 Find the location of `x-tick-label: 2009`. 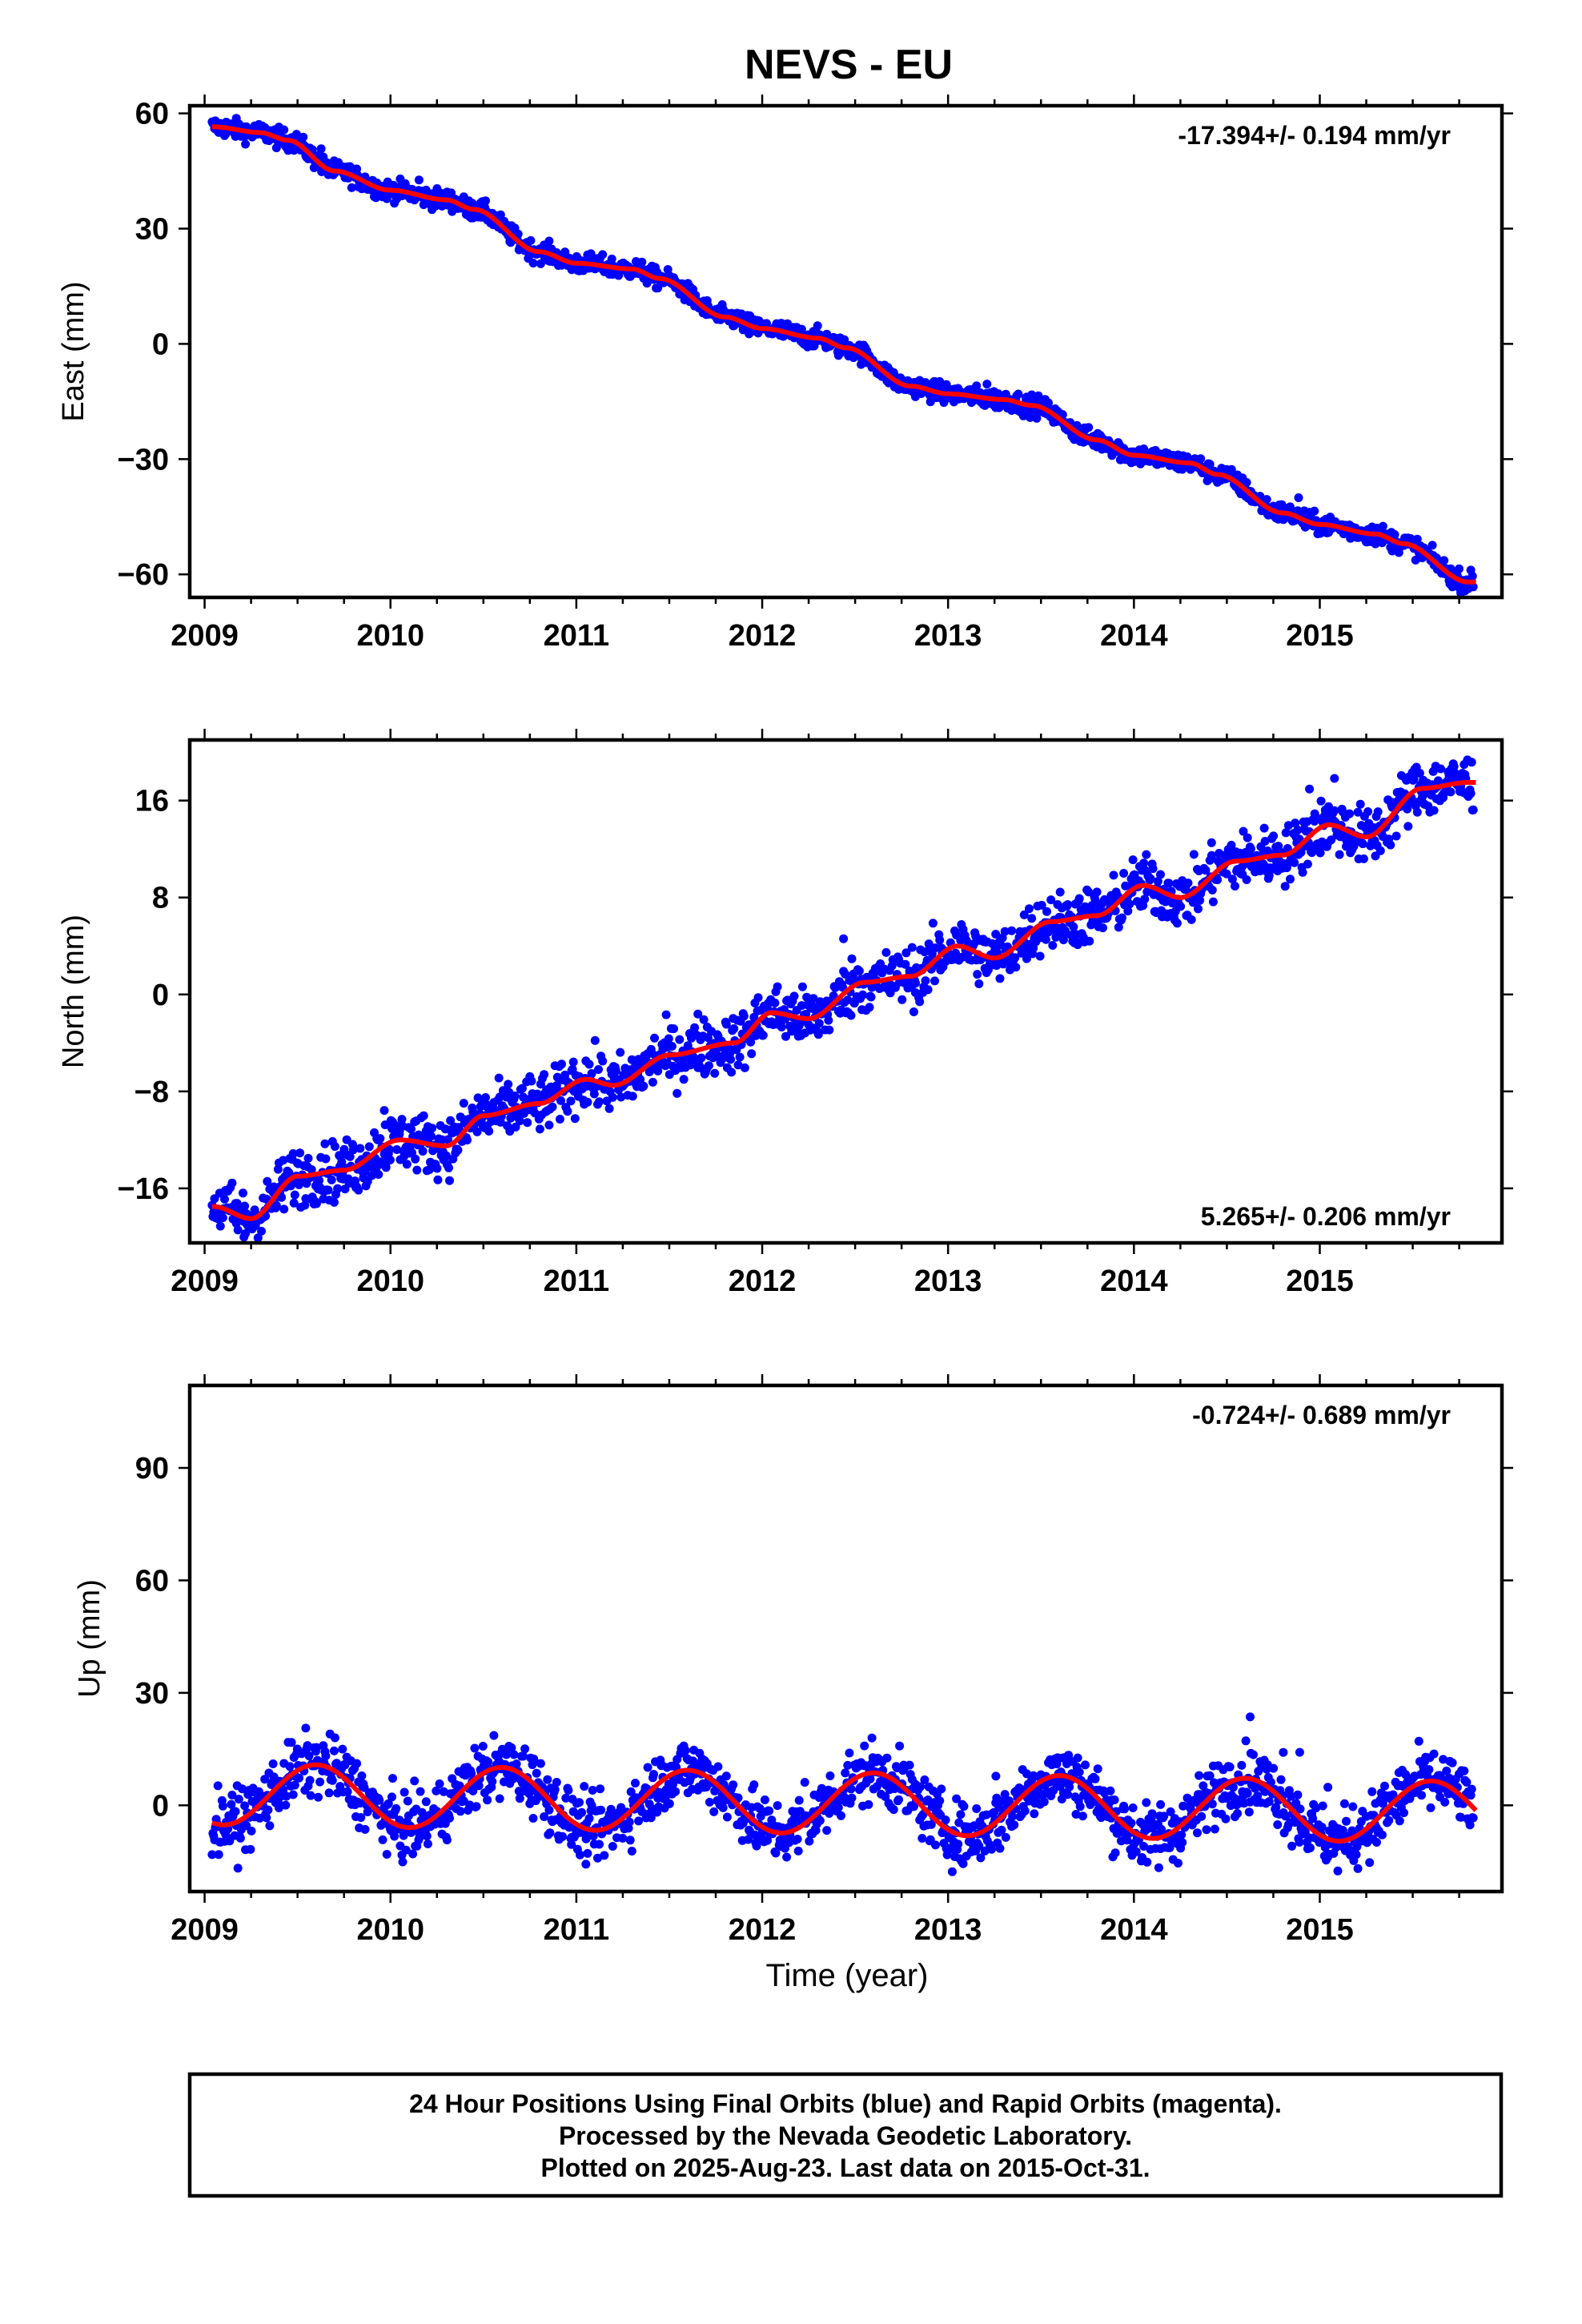

x-tick-label: 2009 is located at coordinates (205, 1281).